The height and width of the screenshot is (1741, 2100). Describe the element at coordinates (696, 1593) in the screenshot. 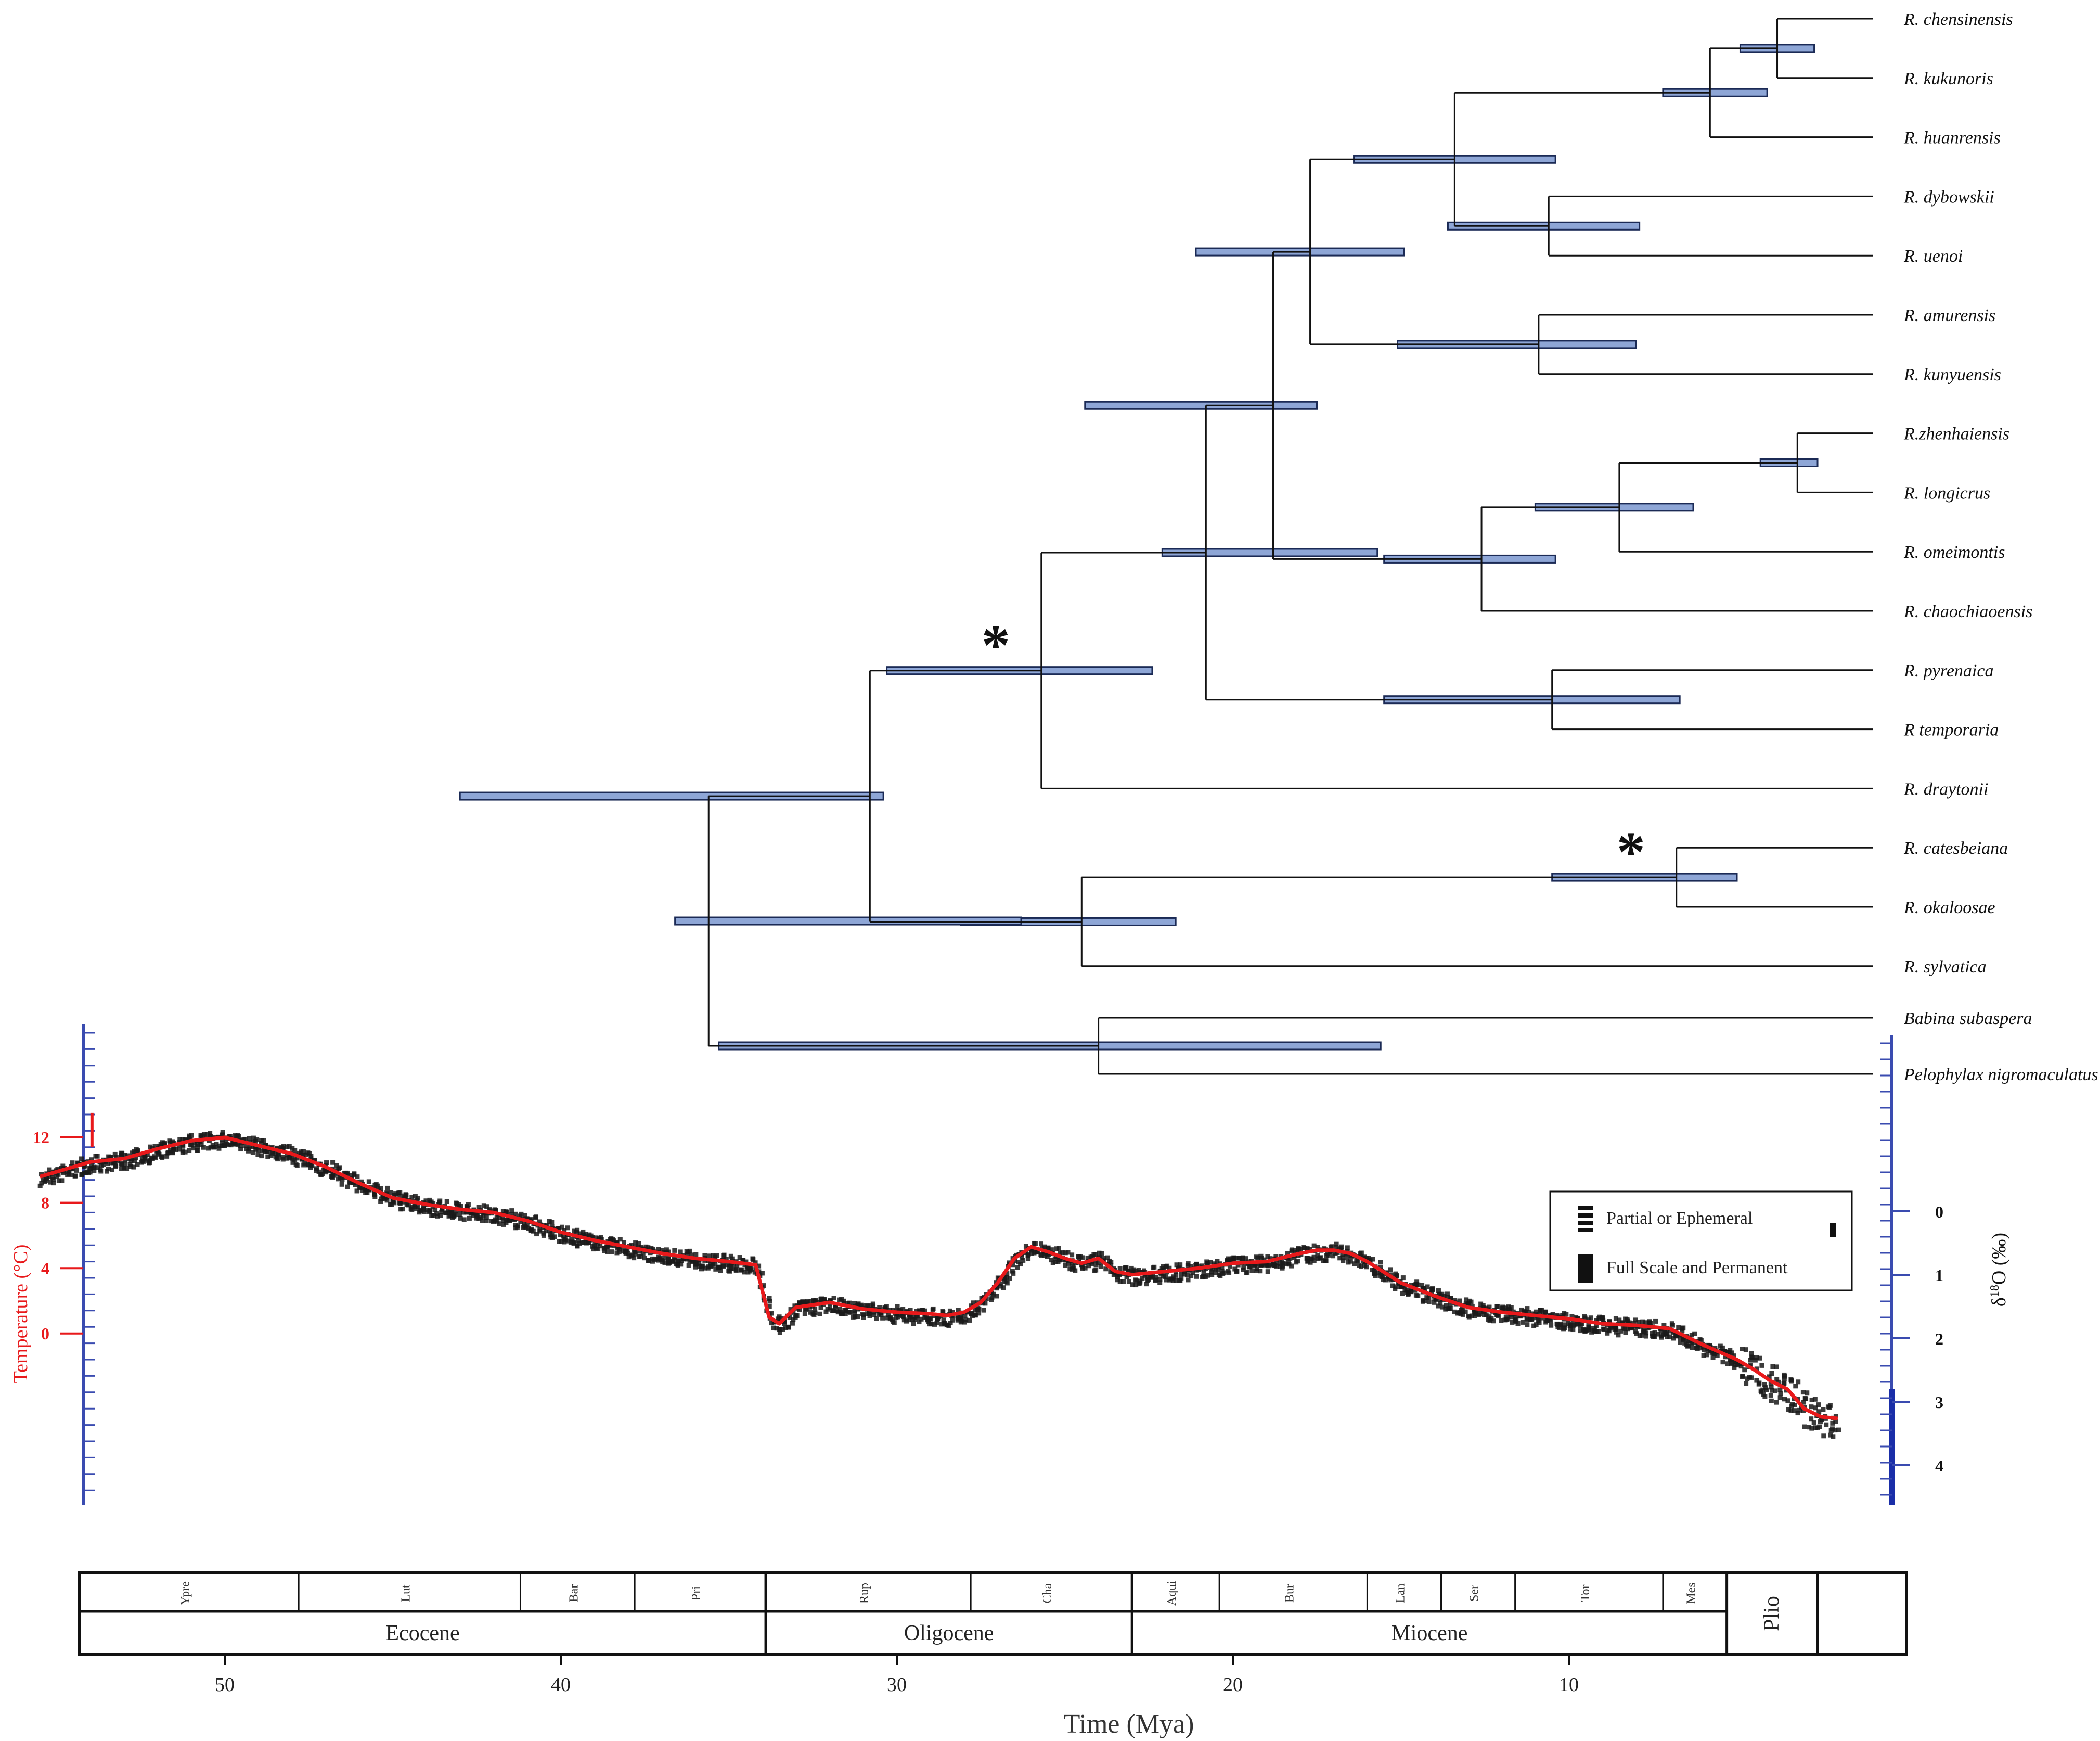

I see `stage-label: Pri` at that location.